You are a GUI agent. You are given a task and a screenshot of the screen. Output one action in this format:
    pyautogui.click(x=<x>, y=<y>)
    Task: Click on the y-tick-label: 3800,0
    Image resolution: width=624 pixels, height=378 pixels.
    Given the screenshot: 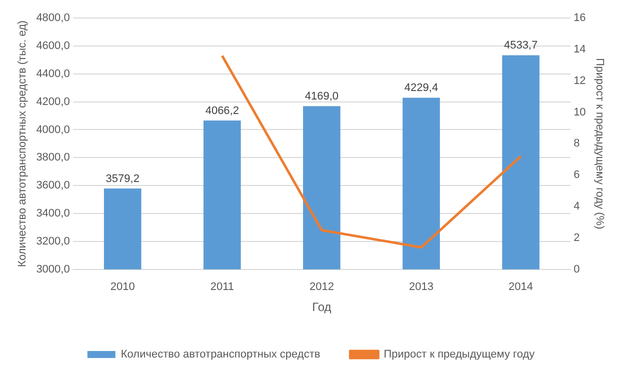 What is the action you would take?
    pyautogui.click(x=53, y=158)
    